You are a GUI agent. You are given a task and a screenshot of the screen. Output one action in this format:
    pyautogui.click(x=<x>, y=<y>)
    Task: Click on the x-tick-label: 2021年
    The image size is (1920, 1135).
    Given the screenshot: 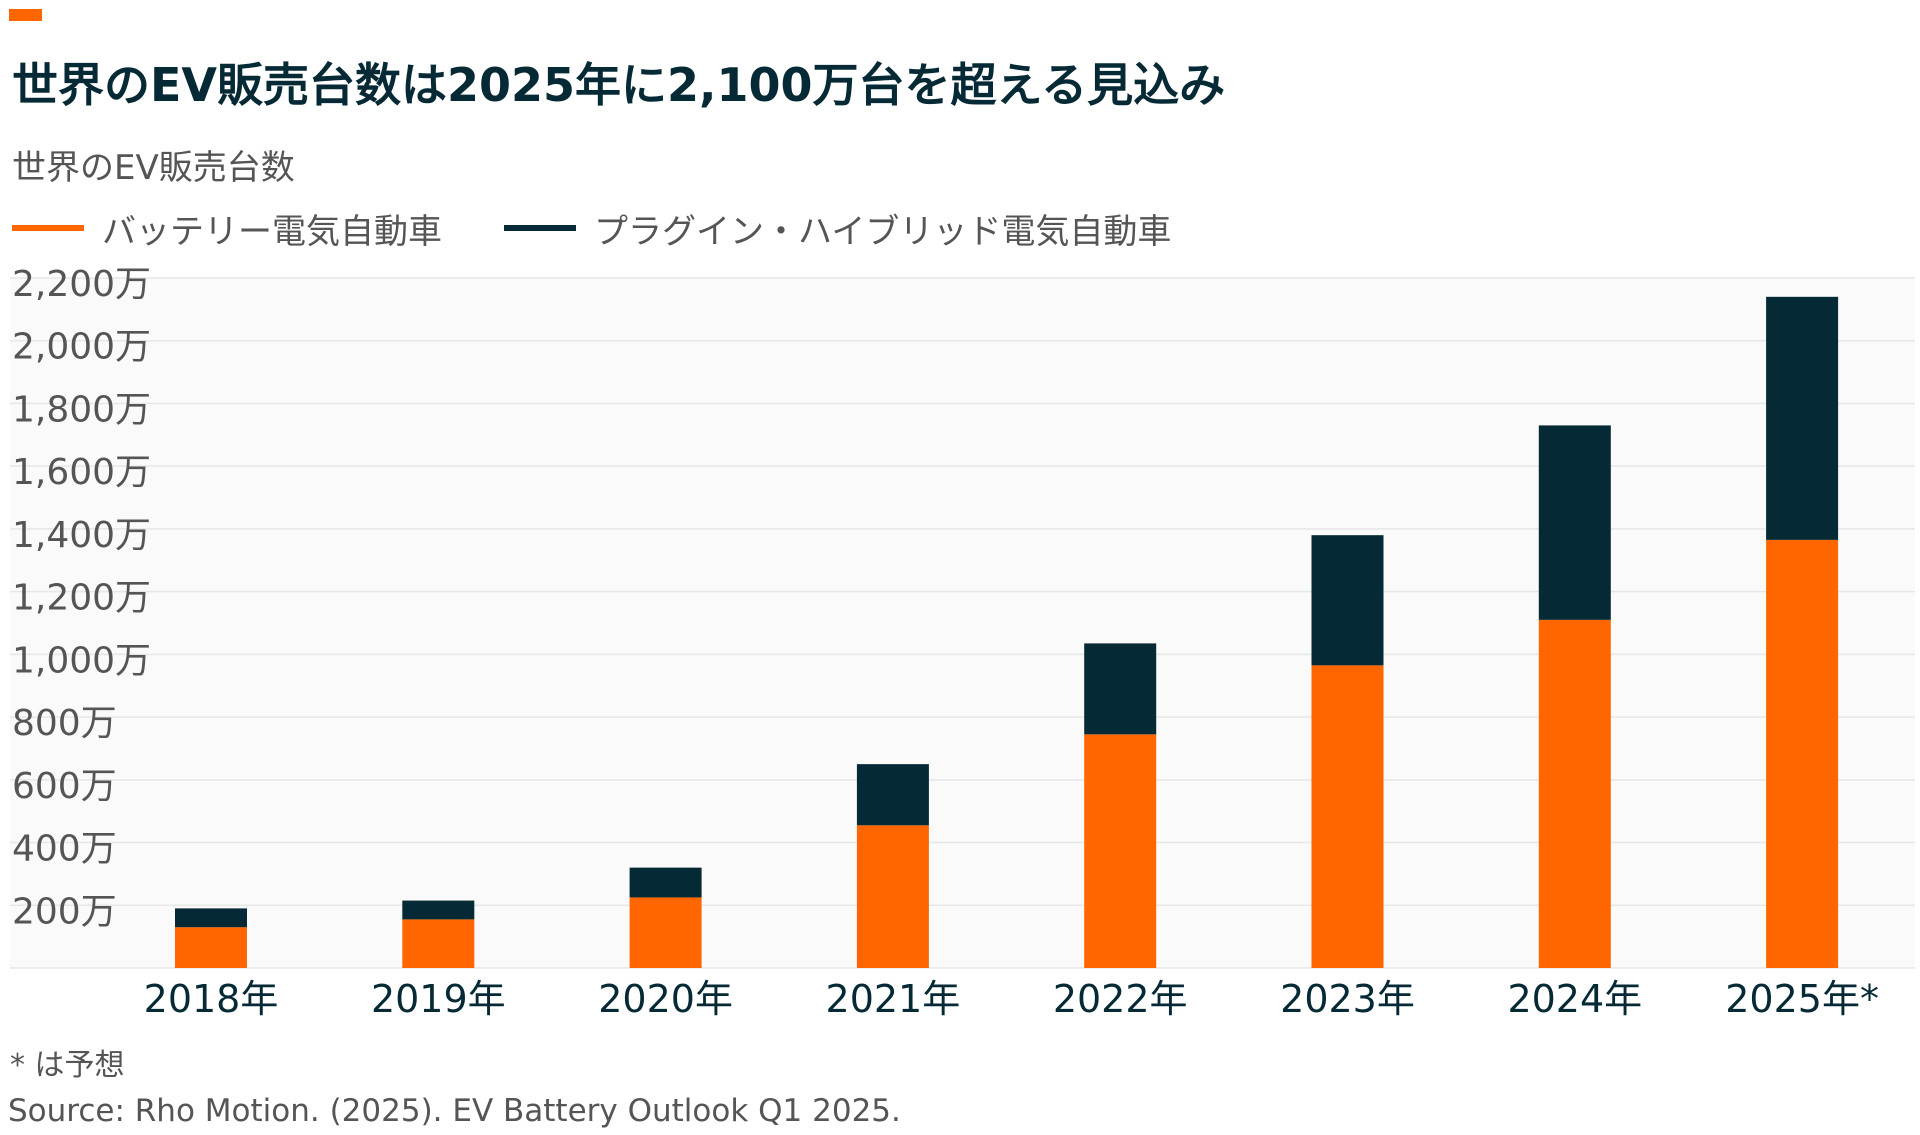 What is the action you would take?
    pyautogui.click(x=893, y=999)
    